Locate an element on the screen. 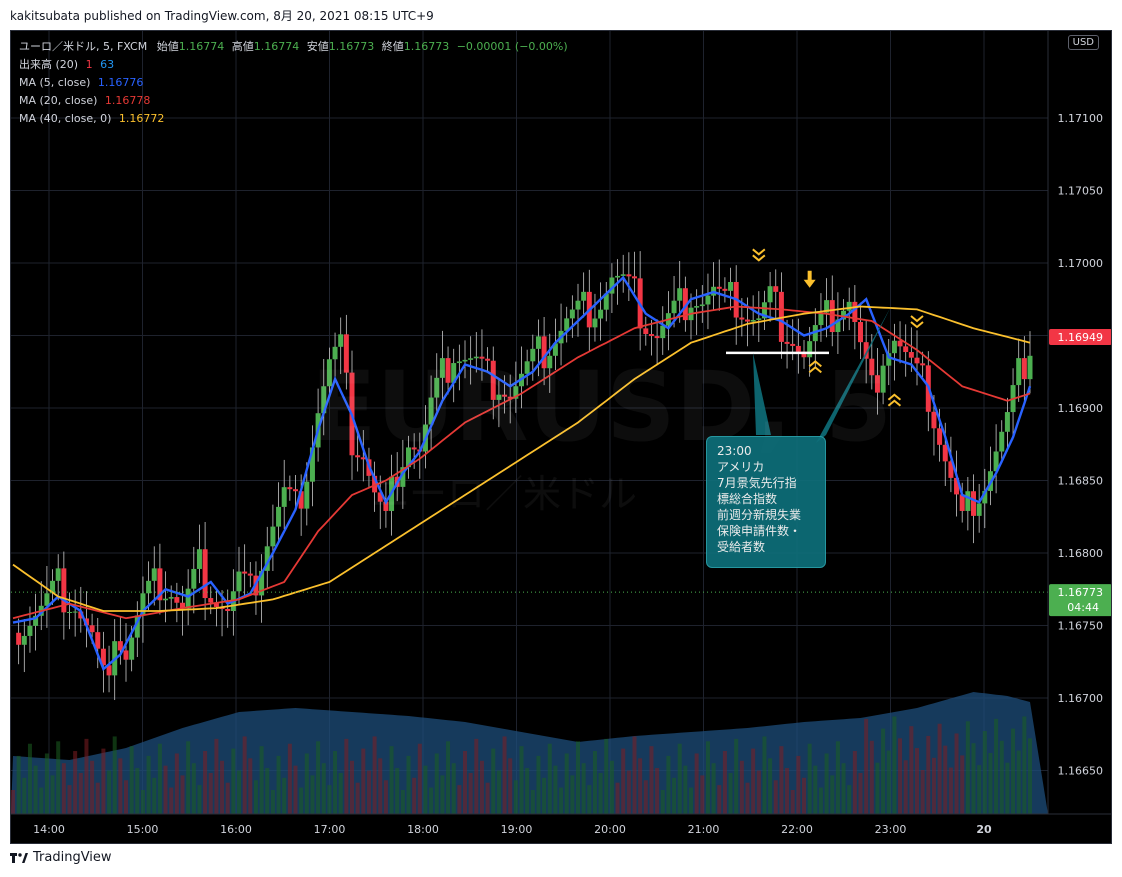 The width and height of the screenshot is (1122, 877). name-watermark: ユーロ／米ドル is located at coordinates (504, 494).